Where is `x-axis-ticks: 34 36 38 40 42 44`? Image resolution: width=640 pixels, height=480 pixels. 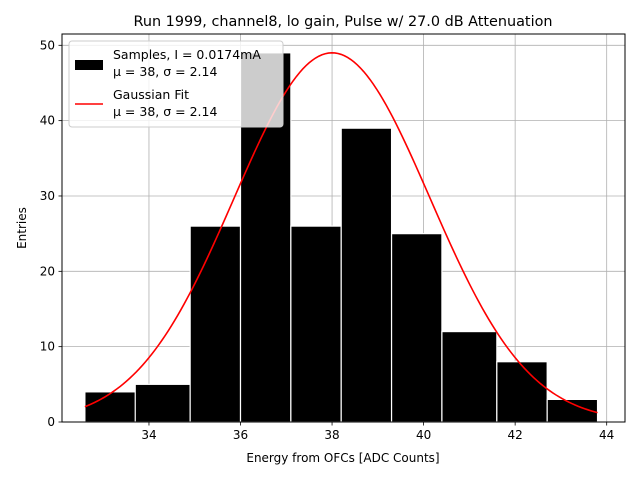 x-axis-ticks: 34 36 38 40 42 44 is located at coordinates (377, 432).